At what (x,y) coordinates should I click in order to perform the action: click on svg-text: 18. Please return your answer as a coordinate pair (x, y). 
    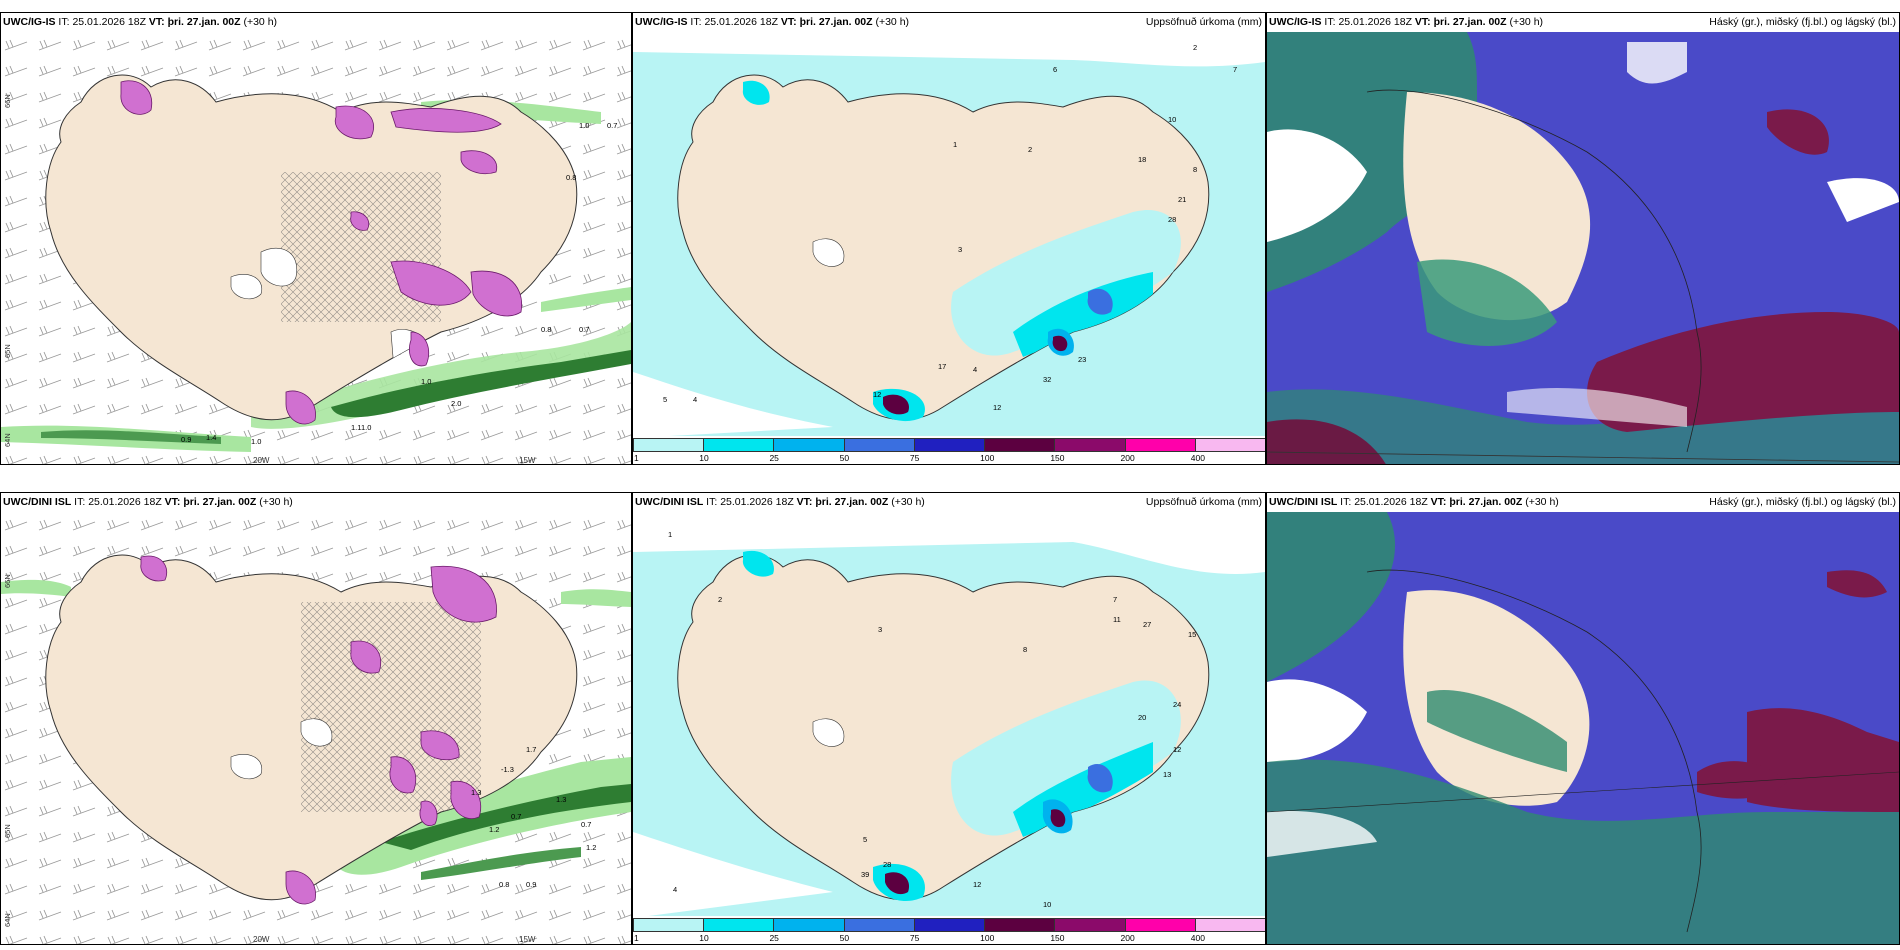
    Looking at the image, I should click on (1142, 159).